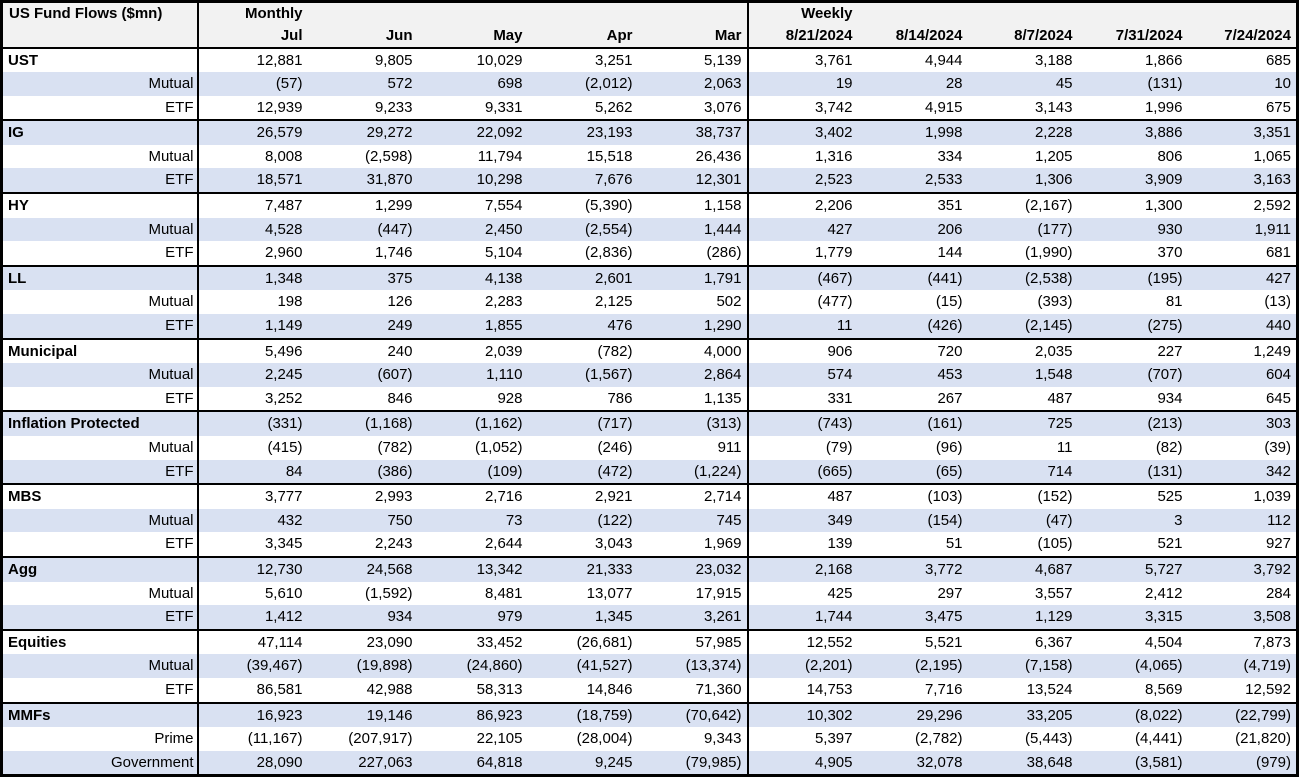 The image size is (1299, 778). Describe the element at coordinates (472, 59) in the screenshot. I see `cell-ust-may: 10,029` at that location.